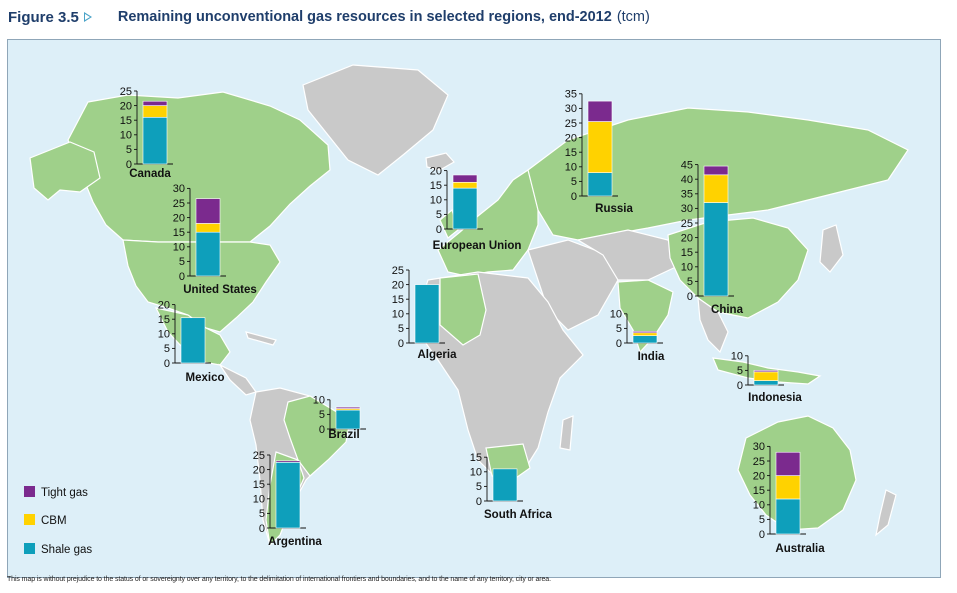  I want to click on bar-india-cbm, so click(645, 334).